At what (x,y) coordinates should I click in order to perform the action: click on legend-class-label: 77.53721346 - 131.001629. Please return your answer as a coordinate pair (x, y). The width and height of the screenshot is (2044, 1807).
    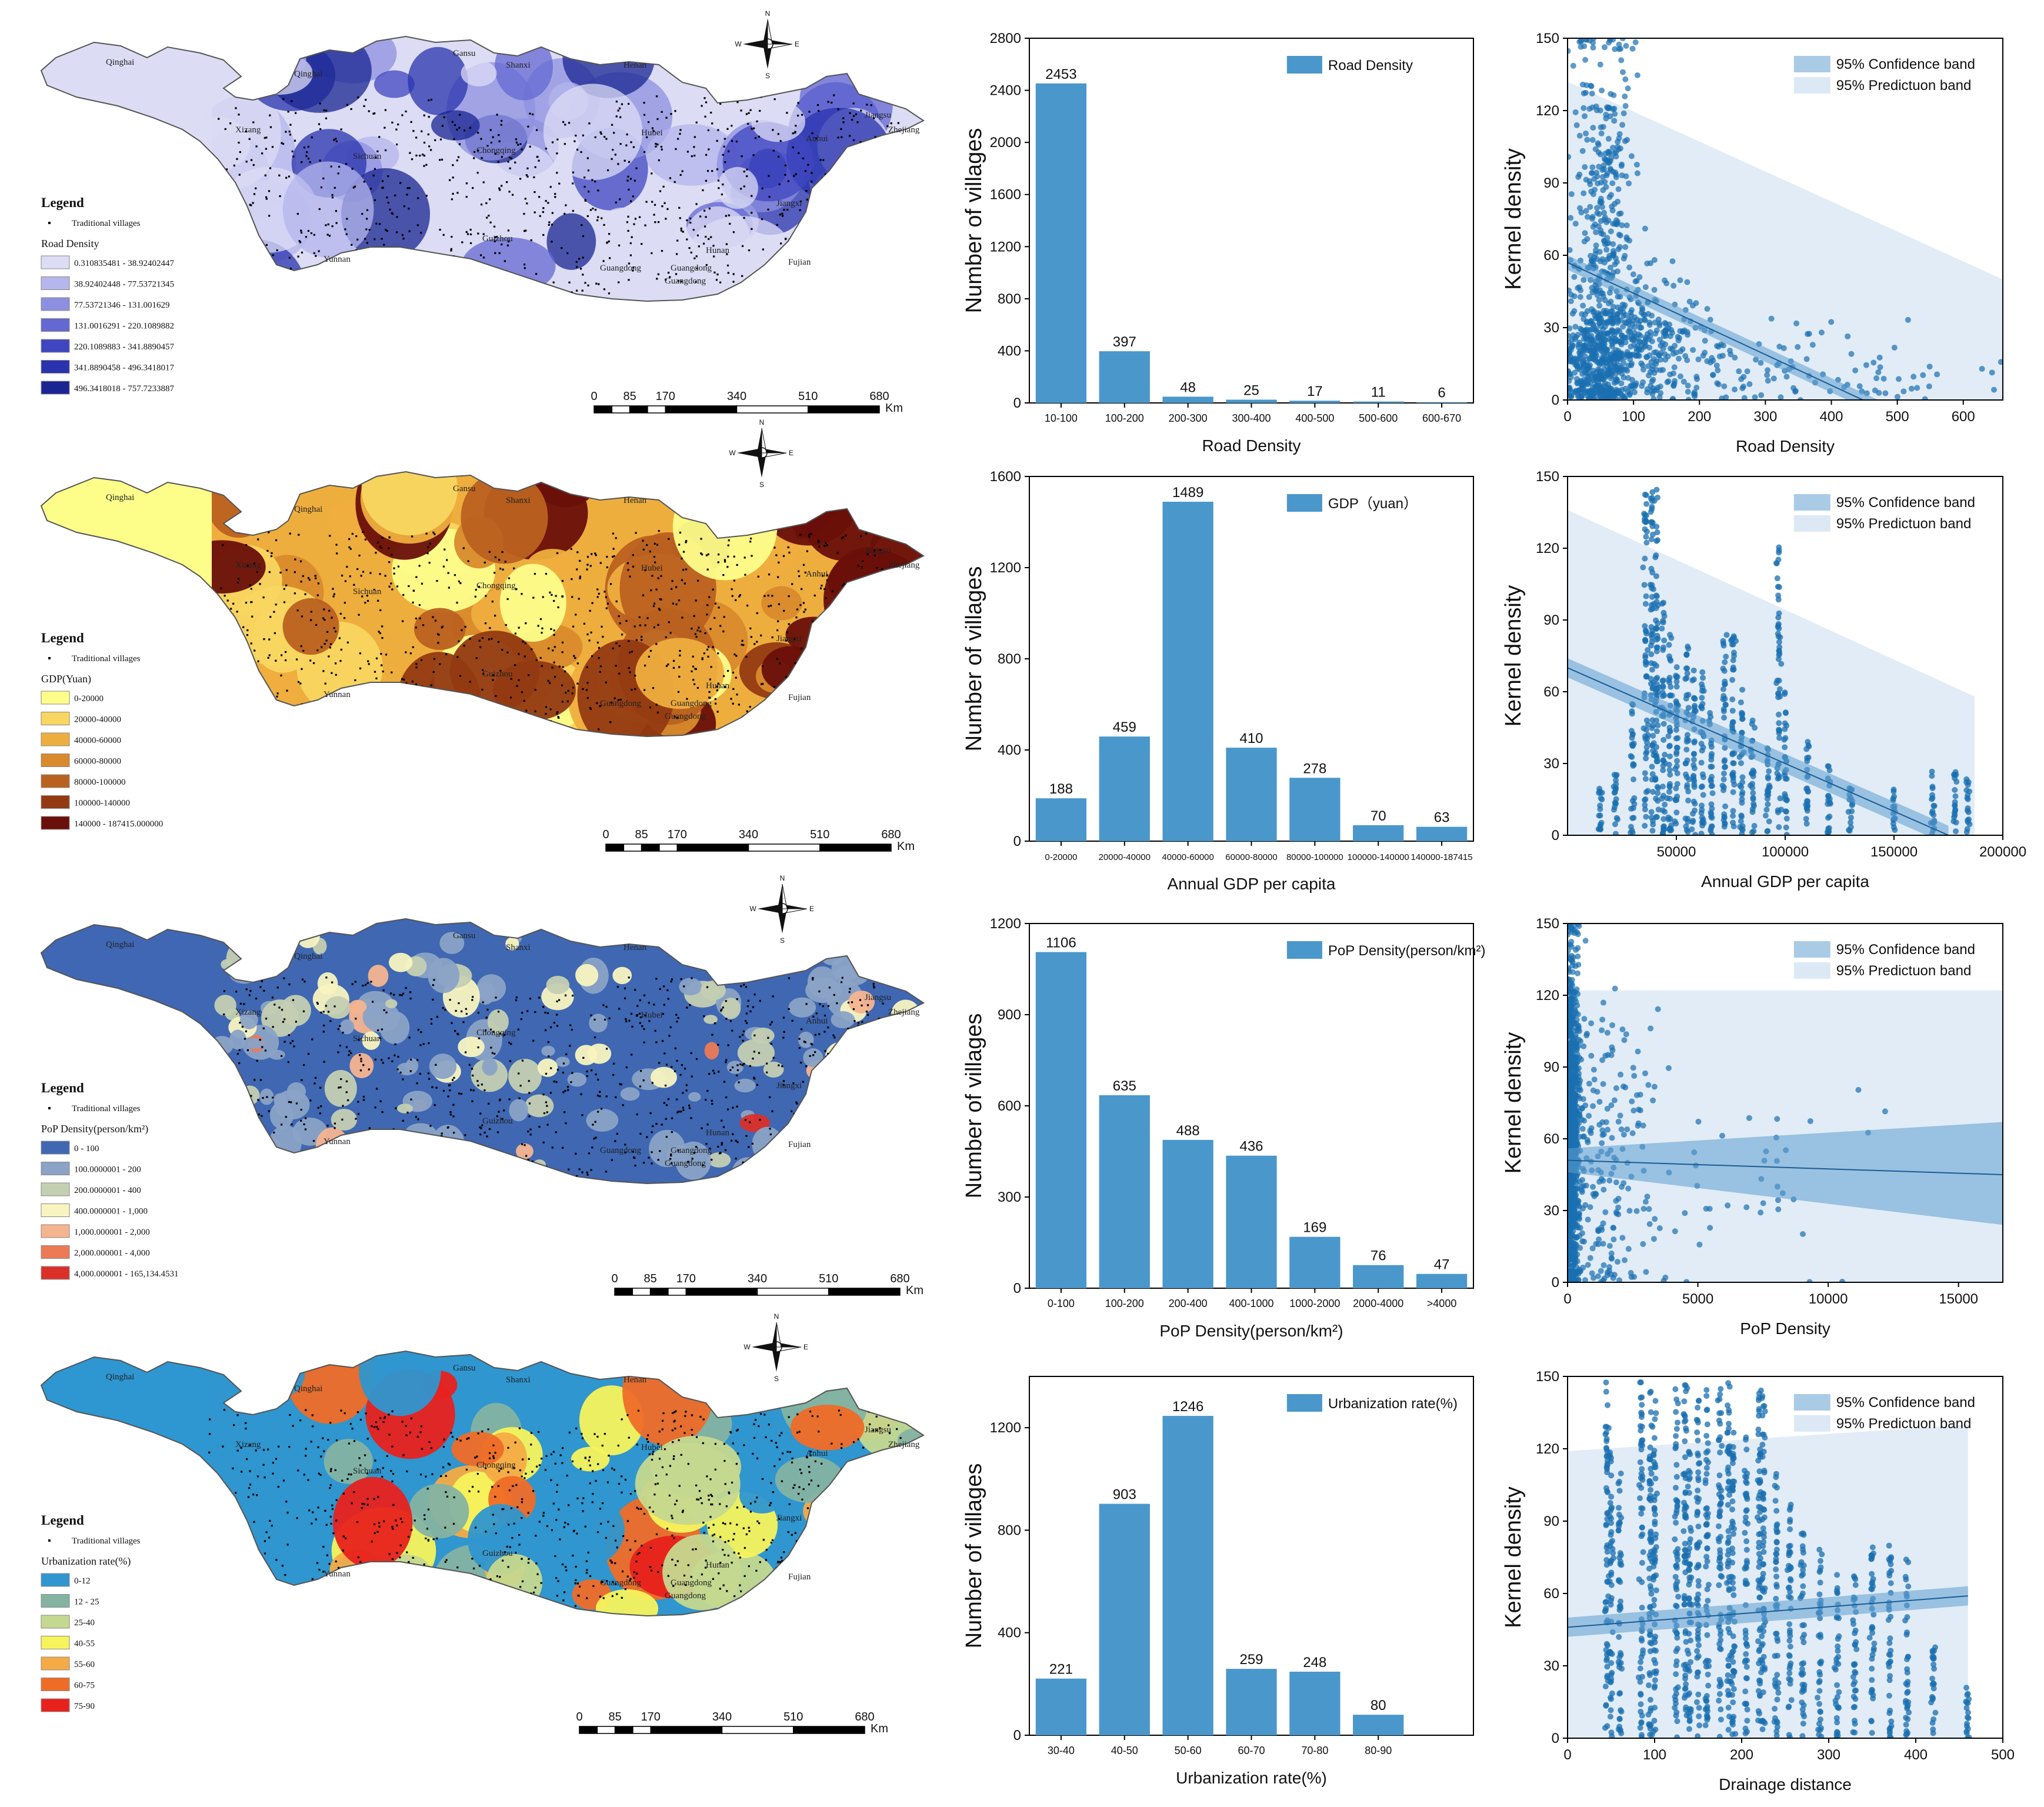
    Looking at the image, I should click on (122, 306).